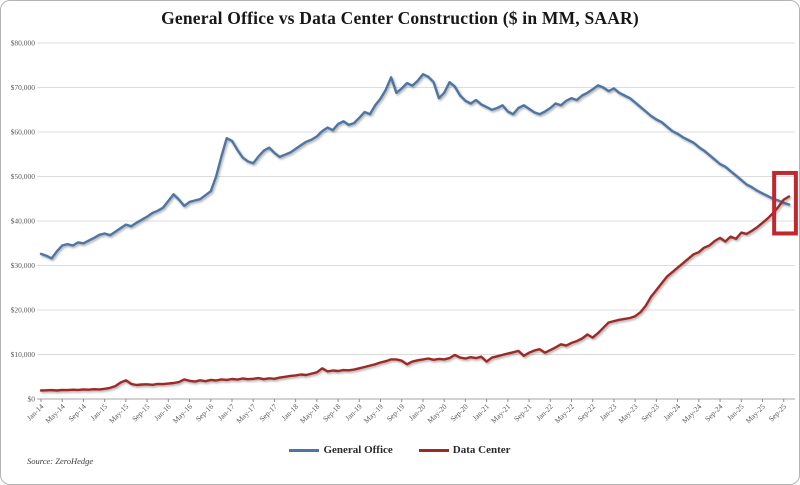 The width and height of the screenshot is (800, 485). I want to click on x-axis-label: Sep-21, so click(523, 413).